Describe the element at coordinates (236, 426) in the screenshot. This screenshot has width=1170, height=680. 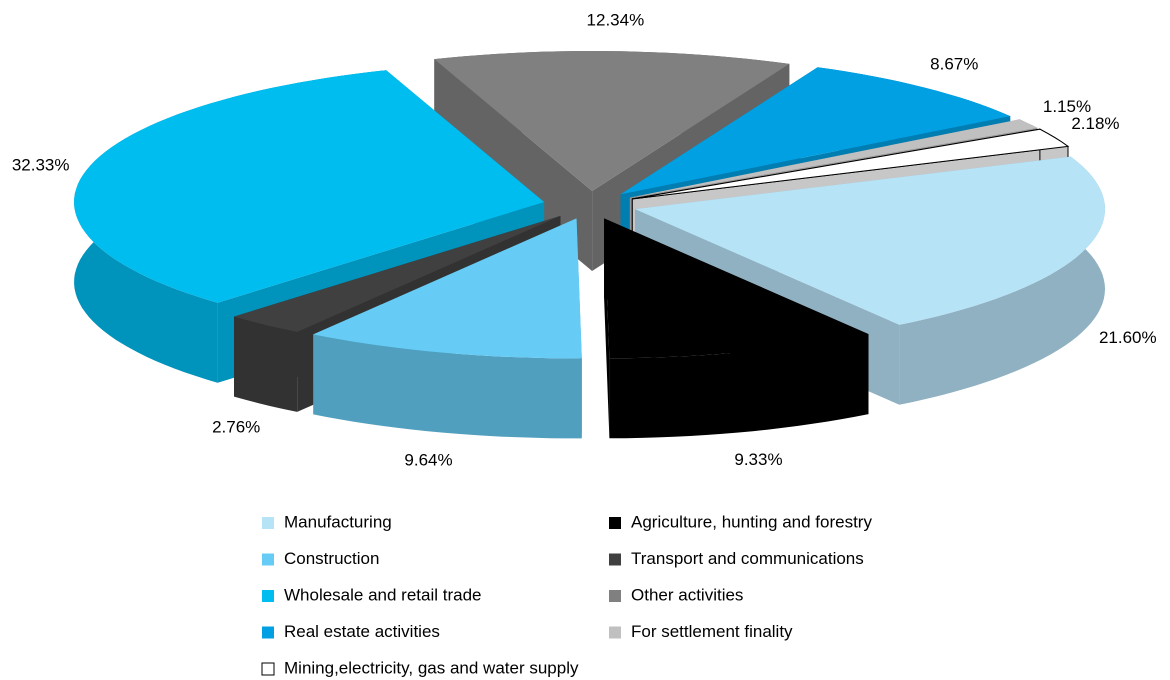
I see `data-label: 2.76%` at that location.